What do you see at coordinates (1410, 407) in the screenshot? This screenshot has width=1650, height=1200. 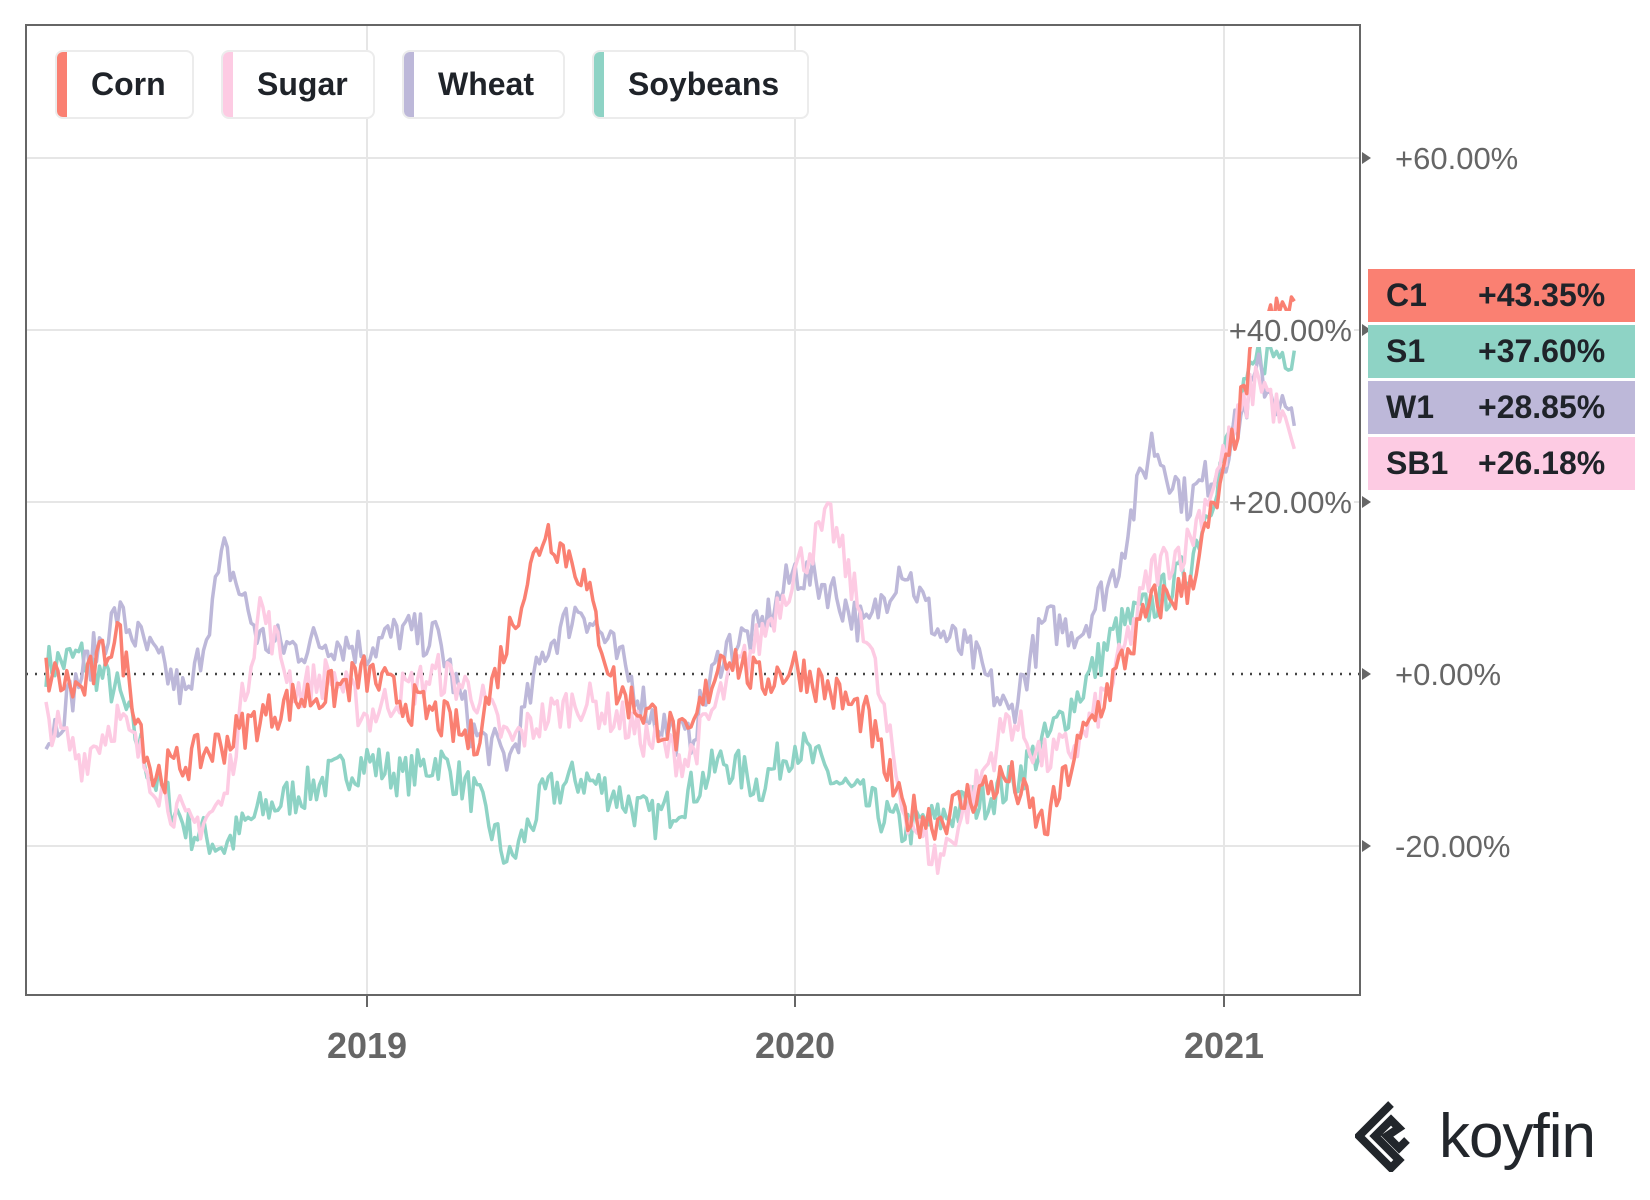 I see `tag-ticker: W1` at bounding box center [1410, 407].